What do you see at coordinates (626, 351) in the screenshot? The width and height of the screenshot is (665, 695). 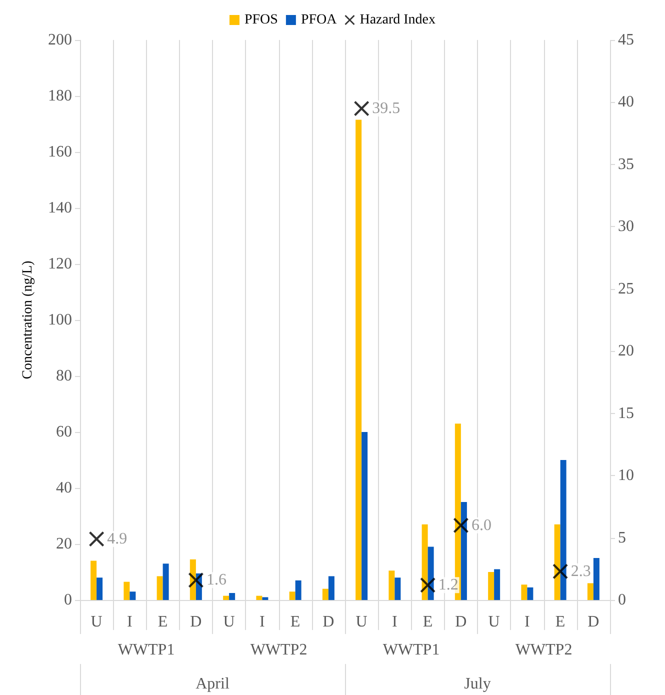 I see `y2-tick-label: 20` at bounding box center [626, 351].